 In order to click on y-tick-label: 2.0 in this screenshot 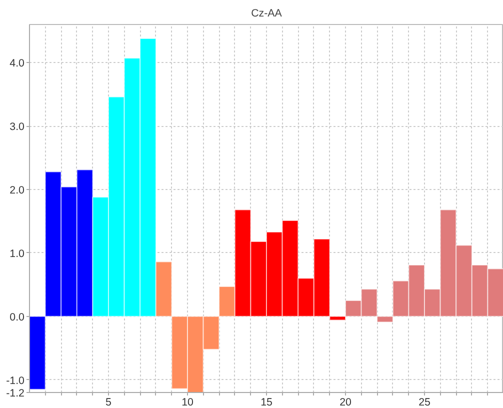, I will do `click(17, 190)`.